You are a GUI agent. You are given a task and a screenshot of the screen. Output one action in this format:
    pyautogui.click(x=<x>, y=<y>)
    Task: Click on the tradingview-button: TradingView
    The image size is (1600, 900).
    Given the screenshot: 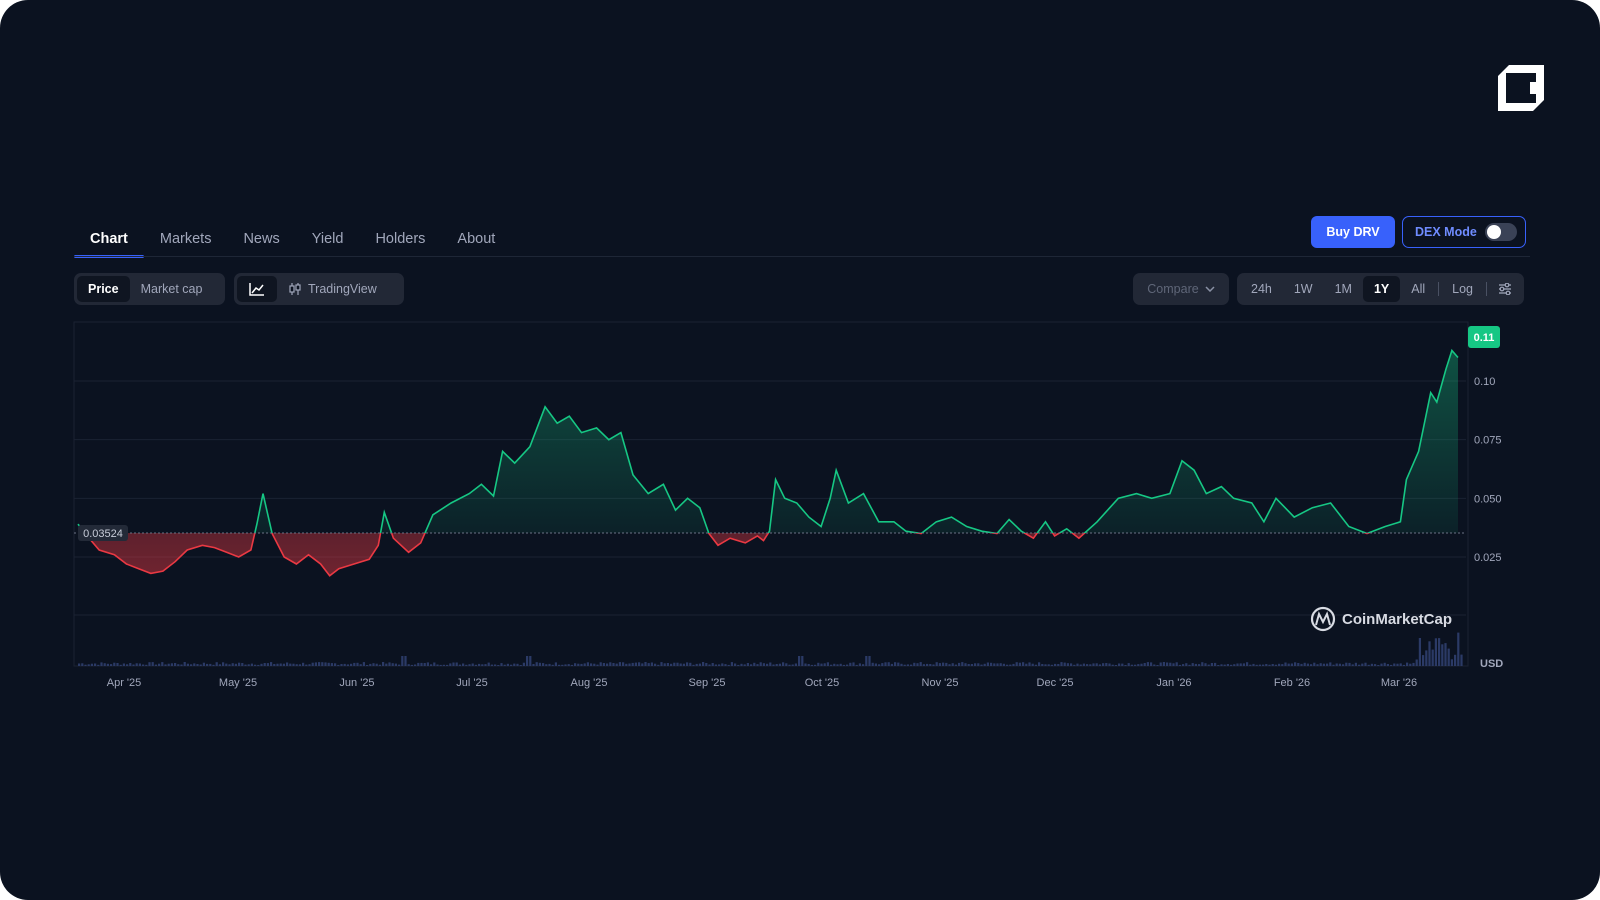 What is the action you would take?
    pyautogui.click(x=332, y=289)
    